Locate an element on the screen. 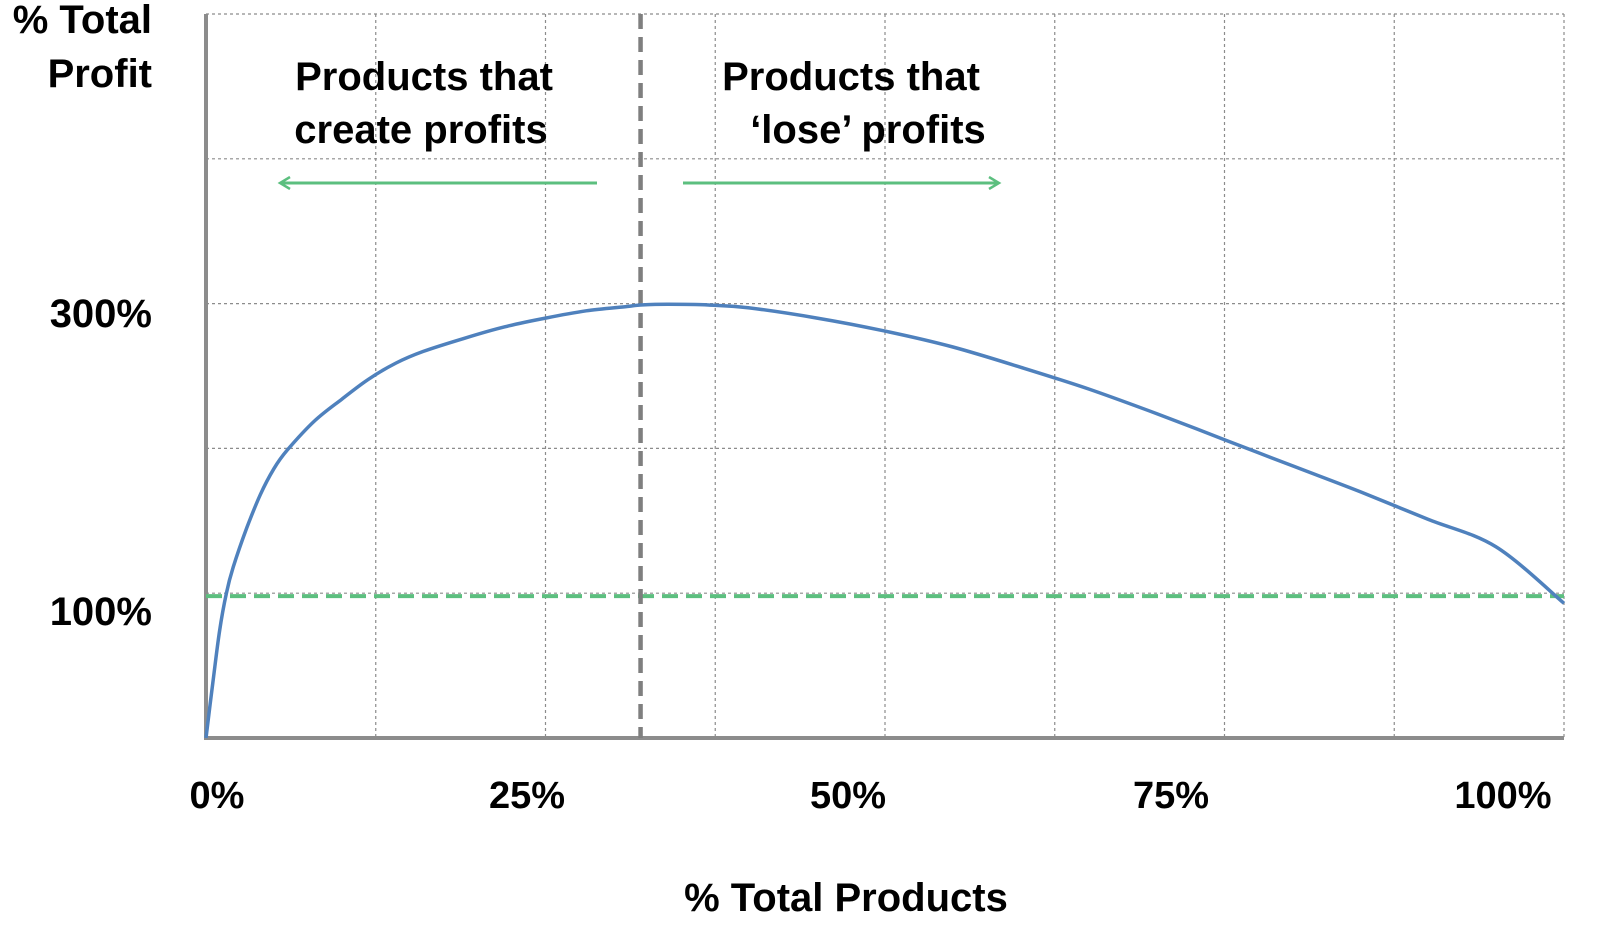 The width and height of the screenshot is (1618, 943). x-tick-label: 100% is located at coordinates (1502, 796).